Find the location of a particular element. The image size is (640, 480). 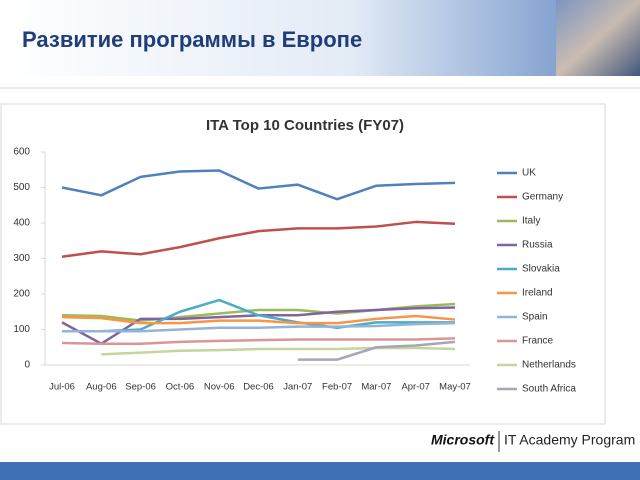

footer-band is located at coordinates (320, 471).